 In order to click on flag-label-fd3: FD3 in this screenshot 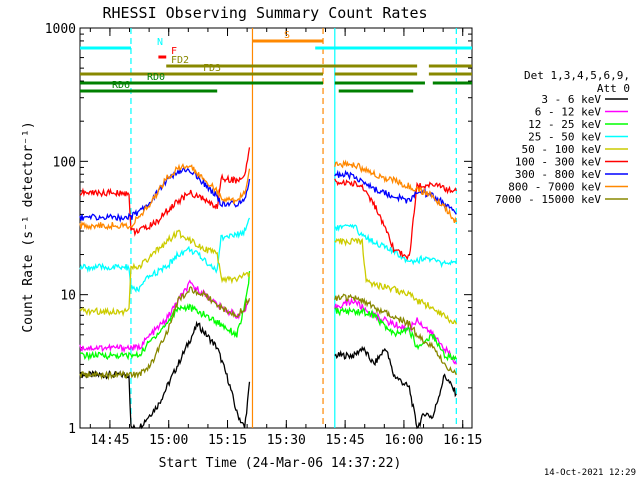, I will do `click(212, 68)`.